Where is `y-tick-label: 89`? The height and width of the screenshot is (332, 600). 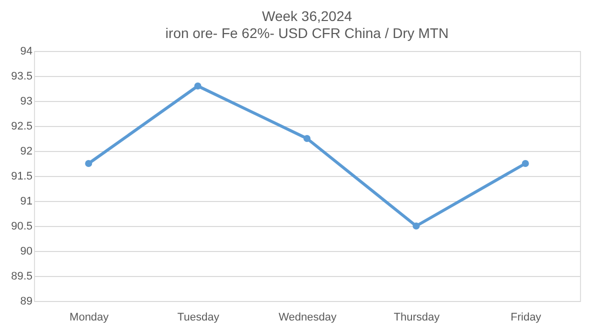
y-tick-label: 89 is located at coordinates (26, 302).